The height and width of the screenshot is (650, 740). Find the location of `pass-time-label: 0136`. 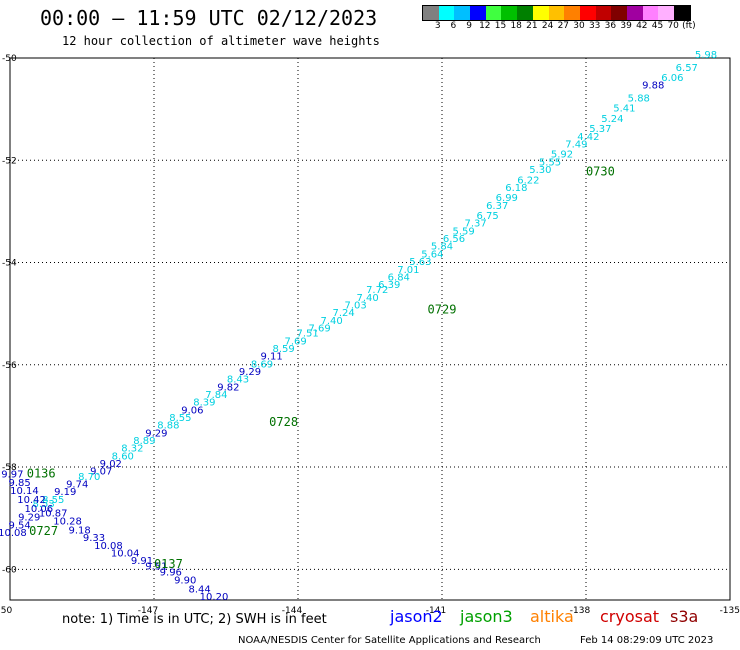

pass-time-label: 0136 is located at coordinates (41, 473).